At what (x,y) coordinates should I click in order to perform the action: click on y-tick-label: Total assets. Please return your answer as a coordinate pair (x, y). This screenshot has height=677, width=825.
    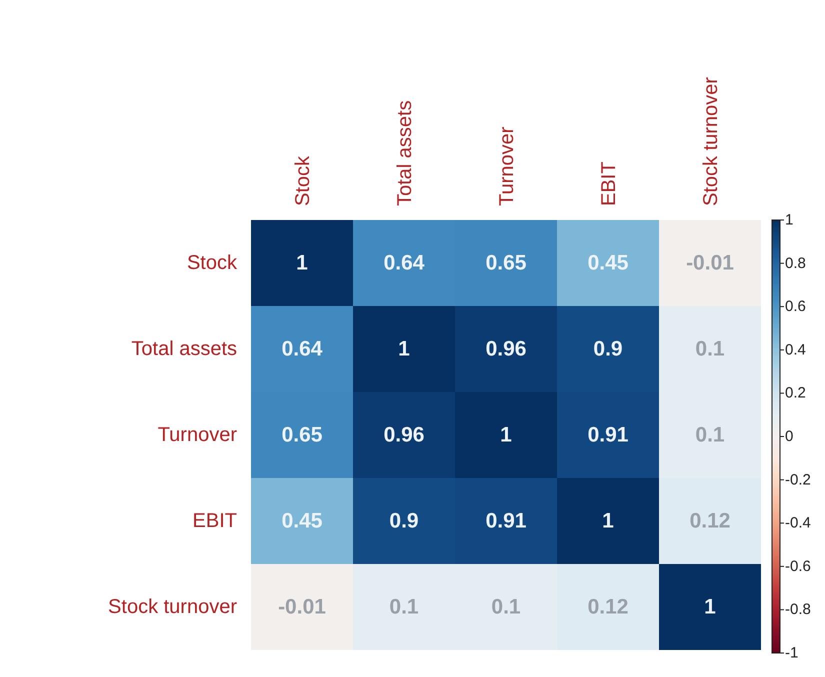
    Looking at the image, I should click on (184, 349).